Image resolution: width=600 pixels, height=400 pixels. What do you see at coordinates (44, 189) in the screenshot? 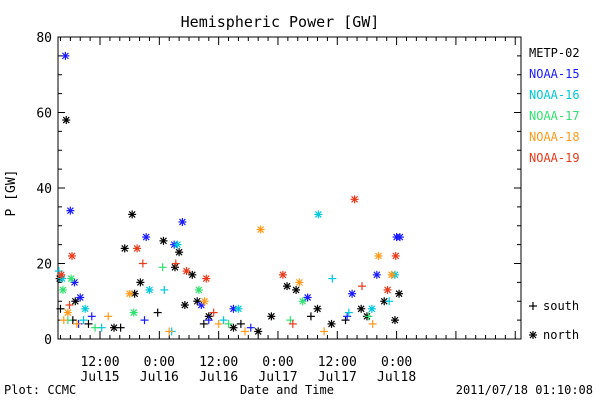
I see `y-tick-label: 40` at bounding box center [44, 189].